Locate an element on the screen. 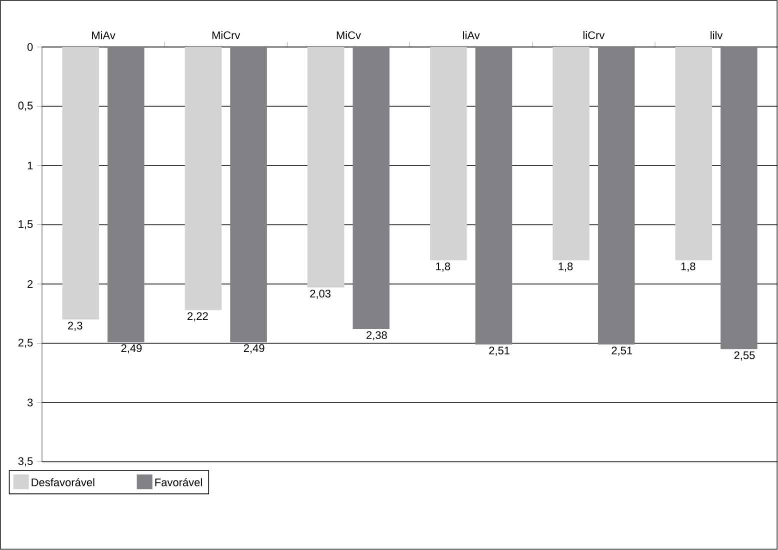  legend-label: Favorável is located at coordinates (178, 482).